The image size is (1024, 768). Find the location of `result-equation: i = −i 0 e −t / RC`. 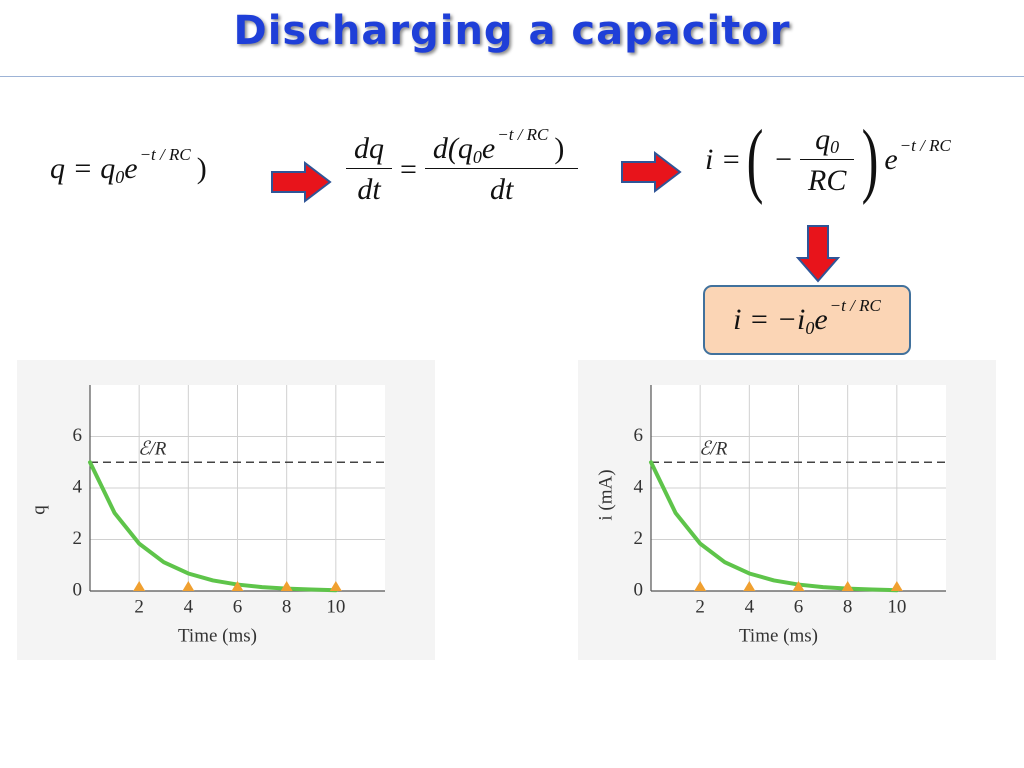

result-equation: i = −i 0 e −t / RC is located at coordinates (807, 317).